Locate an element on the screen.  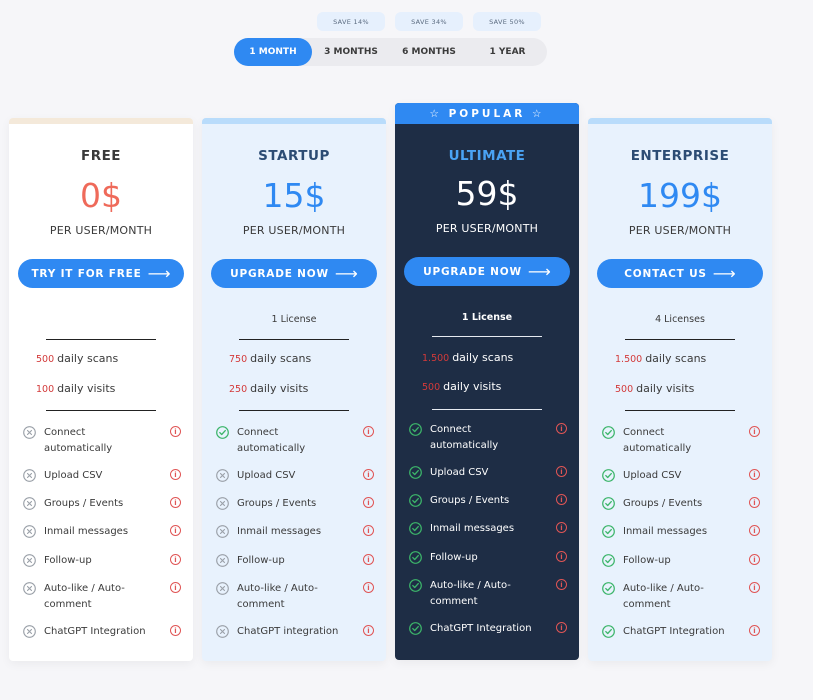
plan-name: ULTIMATE is located at coordinates (487, 156).